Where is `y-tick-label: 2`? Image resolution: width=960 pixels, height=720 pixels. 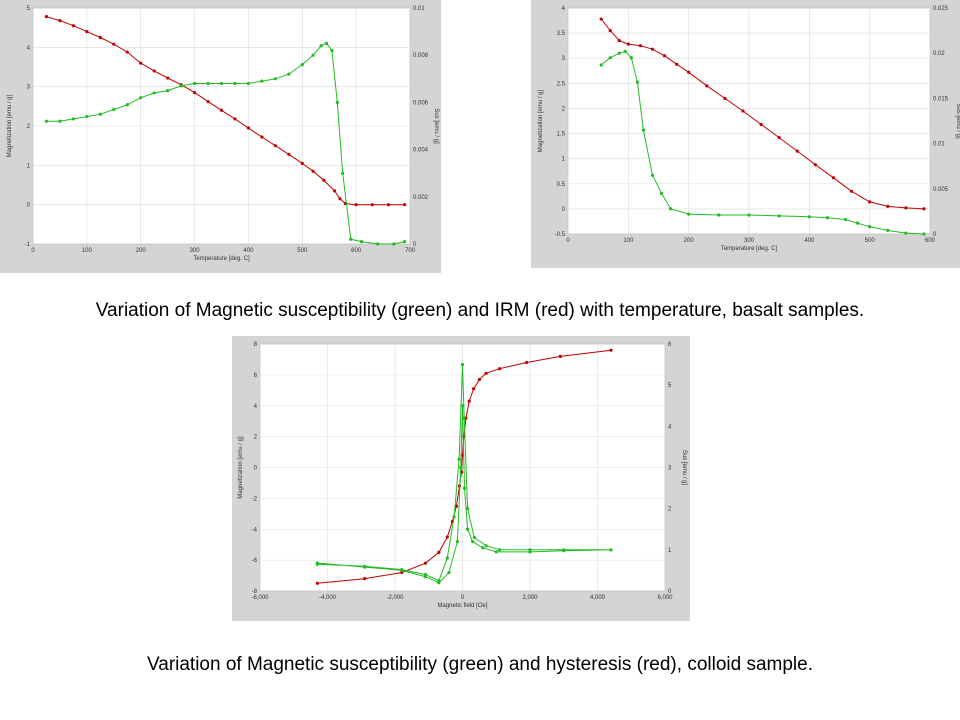
y-tick-label: 2 is located at coordinates (256, 438).